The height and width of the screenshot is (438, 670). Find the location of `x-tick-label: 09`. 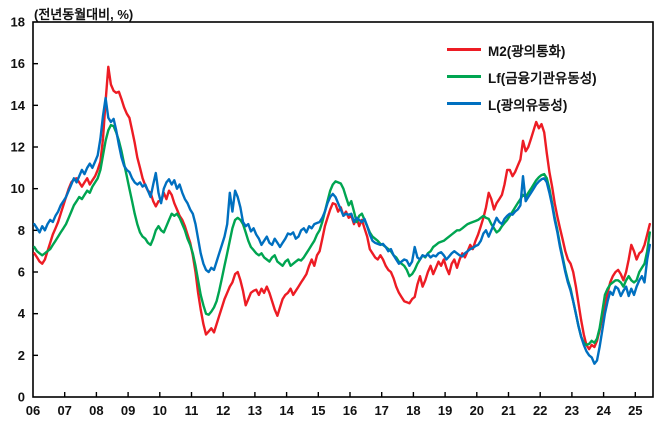

x-tick-label: 09 is located at coordinates (128, 410).